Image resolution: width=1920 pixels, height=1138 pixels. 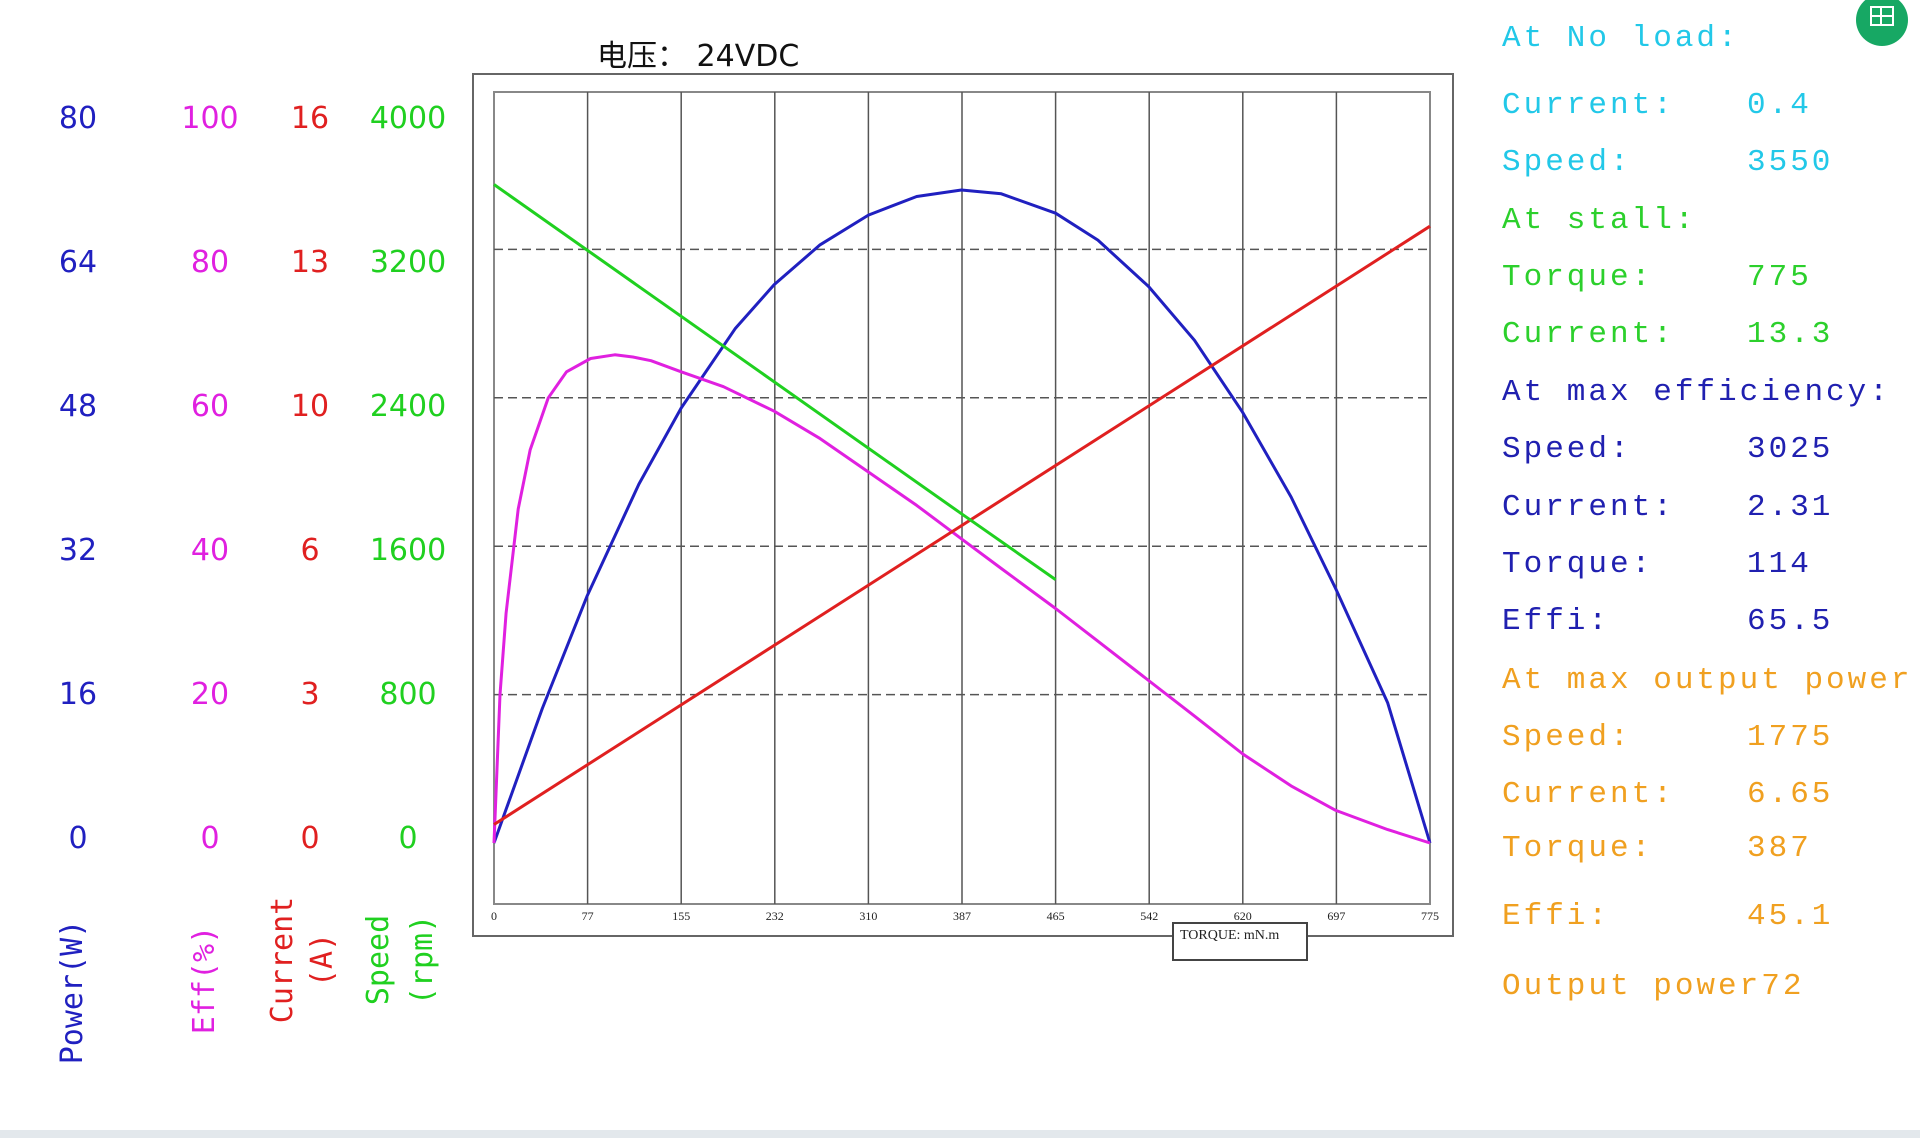 I want to click on x-tick-label: 155, so click(x=681, y=916).